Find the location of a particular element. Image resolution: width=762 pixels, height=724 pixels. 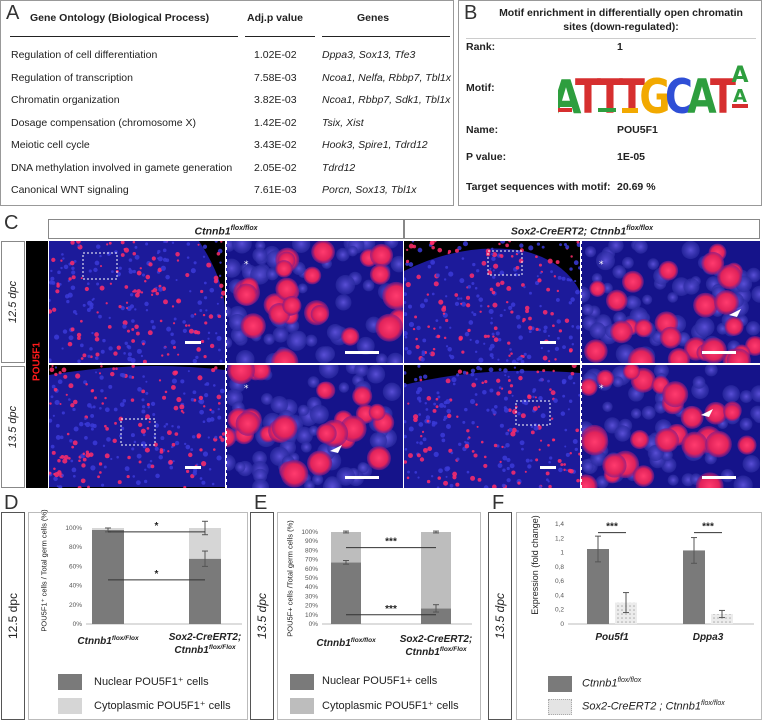

chart-e-xcat-2-sup: flox/Flox is located at coordinates (453, 649).